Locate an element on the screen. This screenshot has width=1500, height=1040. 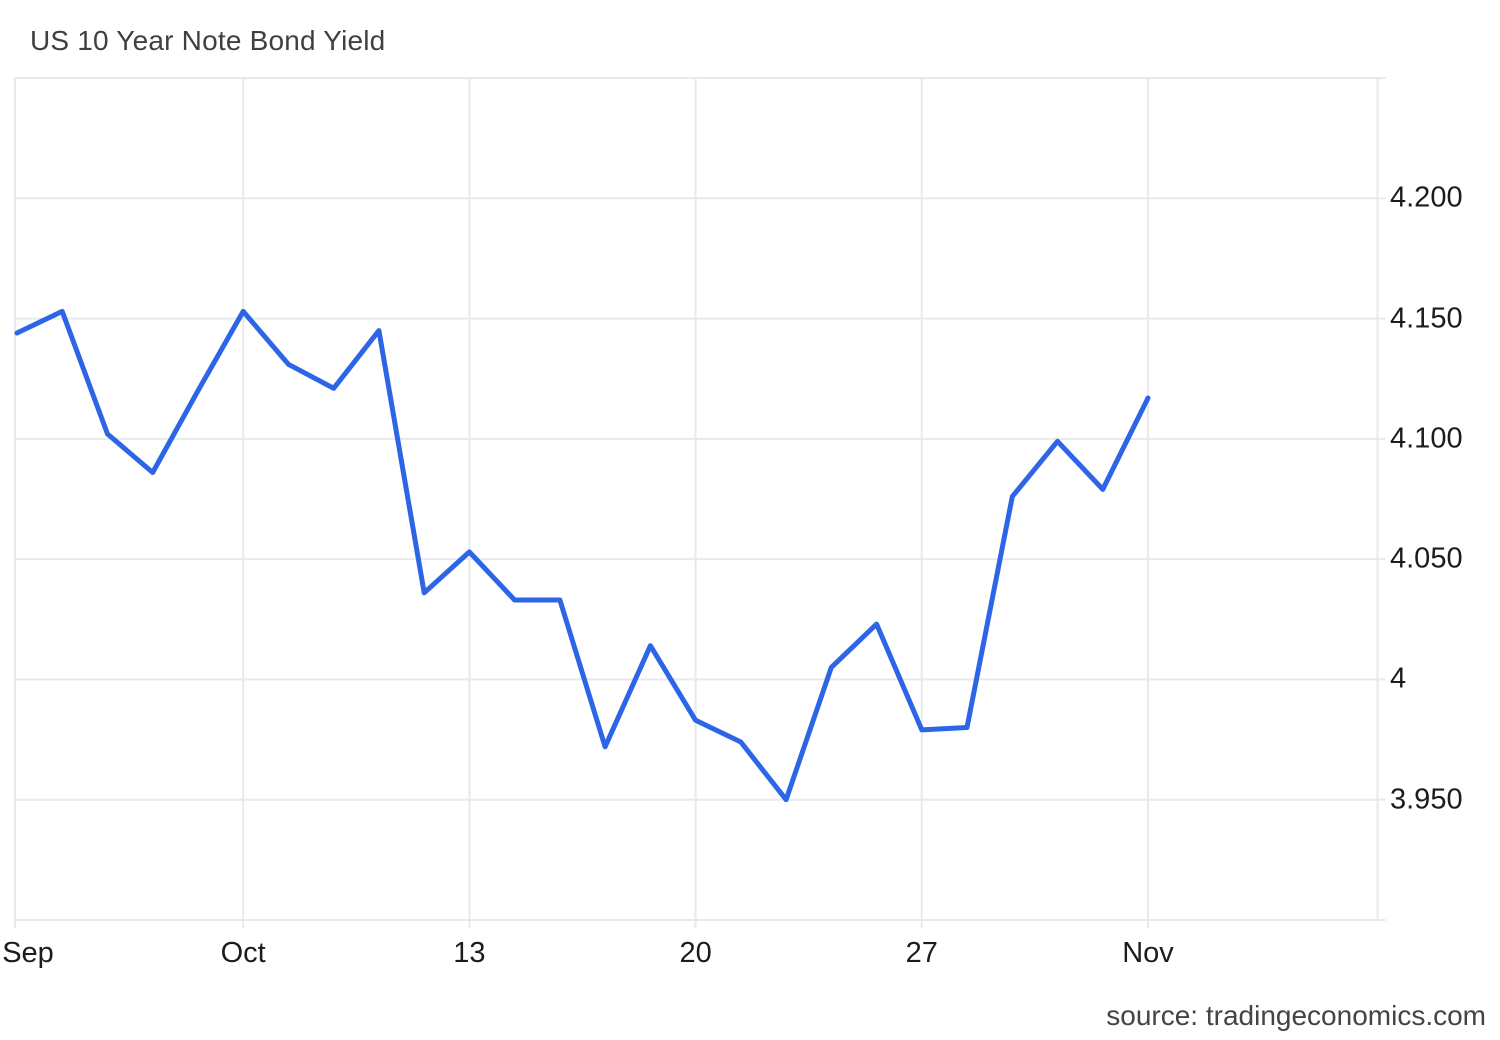
y-axis-label: 4.050 is located at coordinates (1426, 558).